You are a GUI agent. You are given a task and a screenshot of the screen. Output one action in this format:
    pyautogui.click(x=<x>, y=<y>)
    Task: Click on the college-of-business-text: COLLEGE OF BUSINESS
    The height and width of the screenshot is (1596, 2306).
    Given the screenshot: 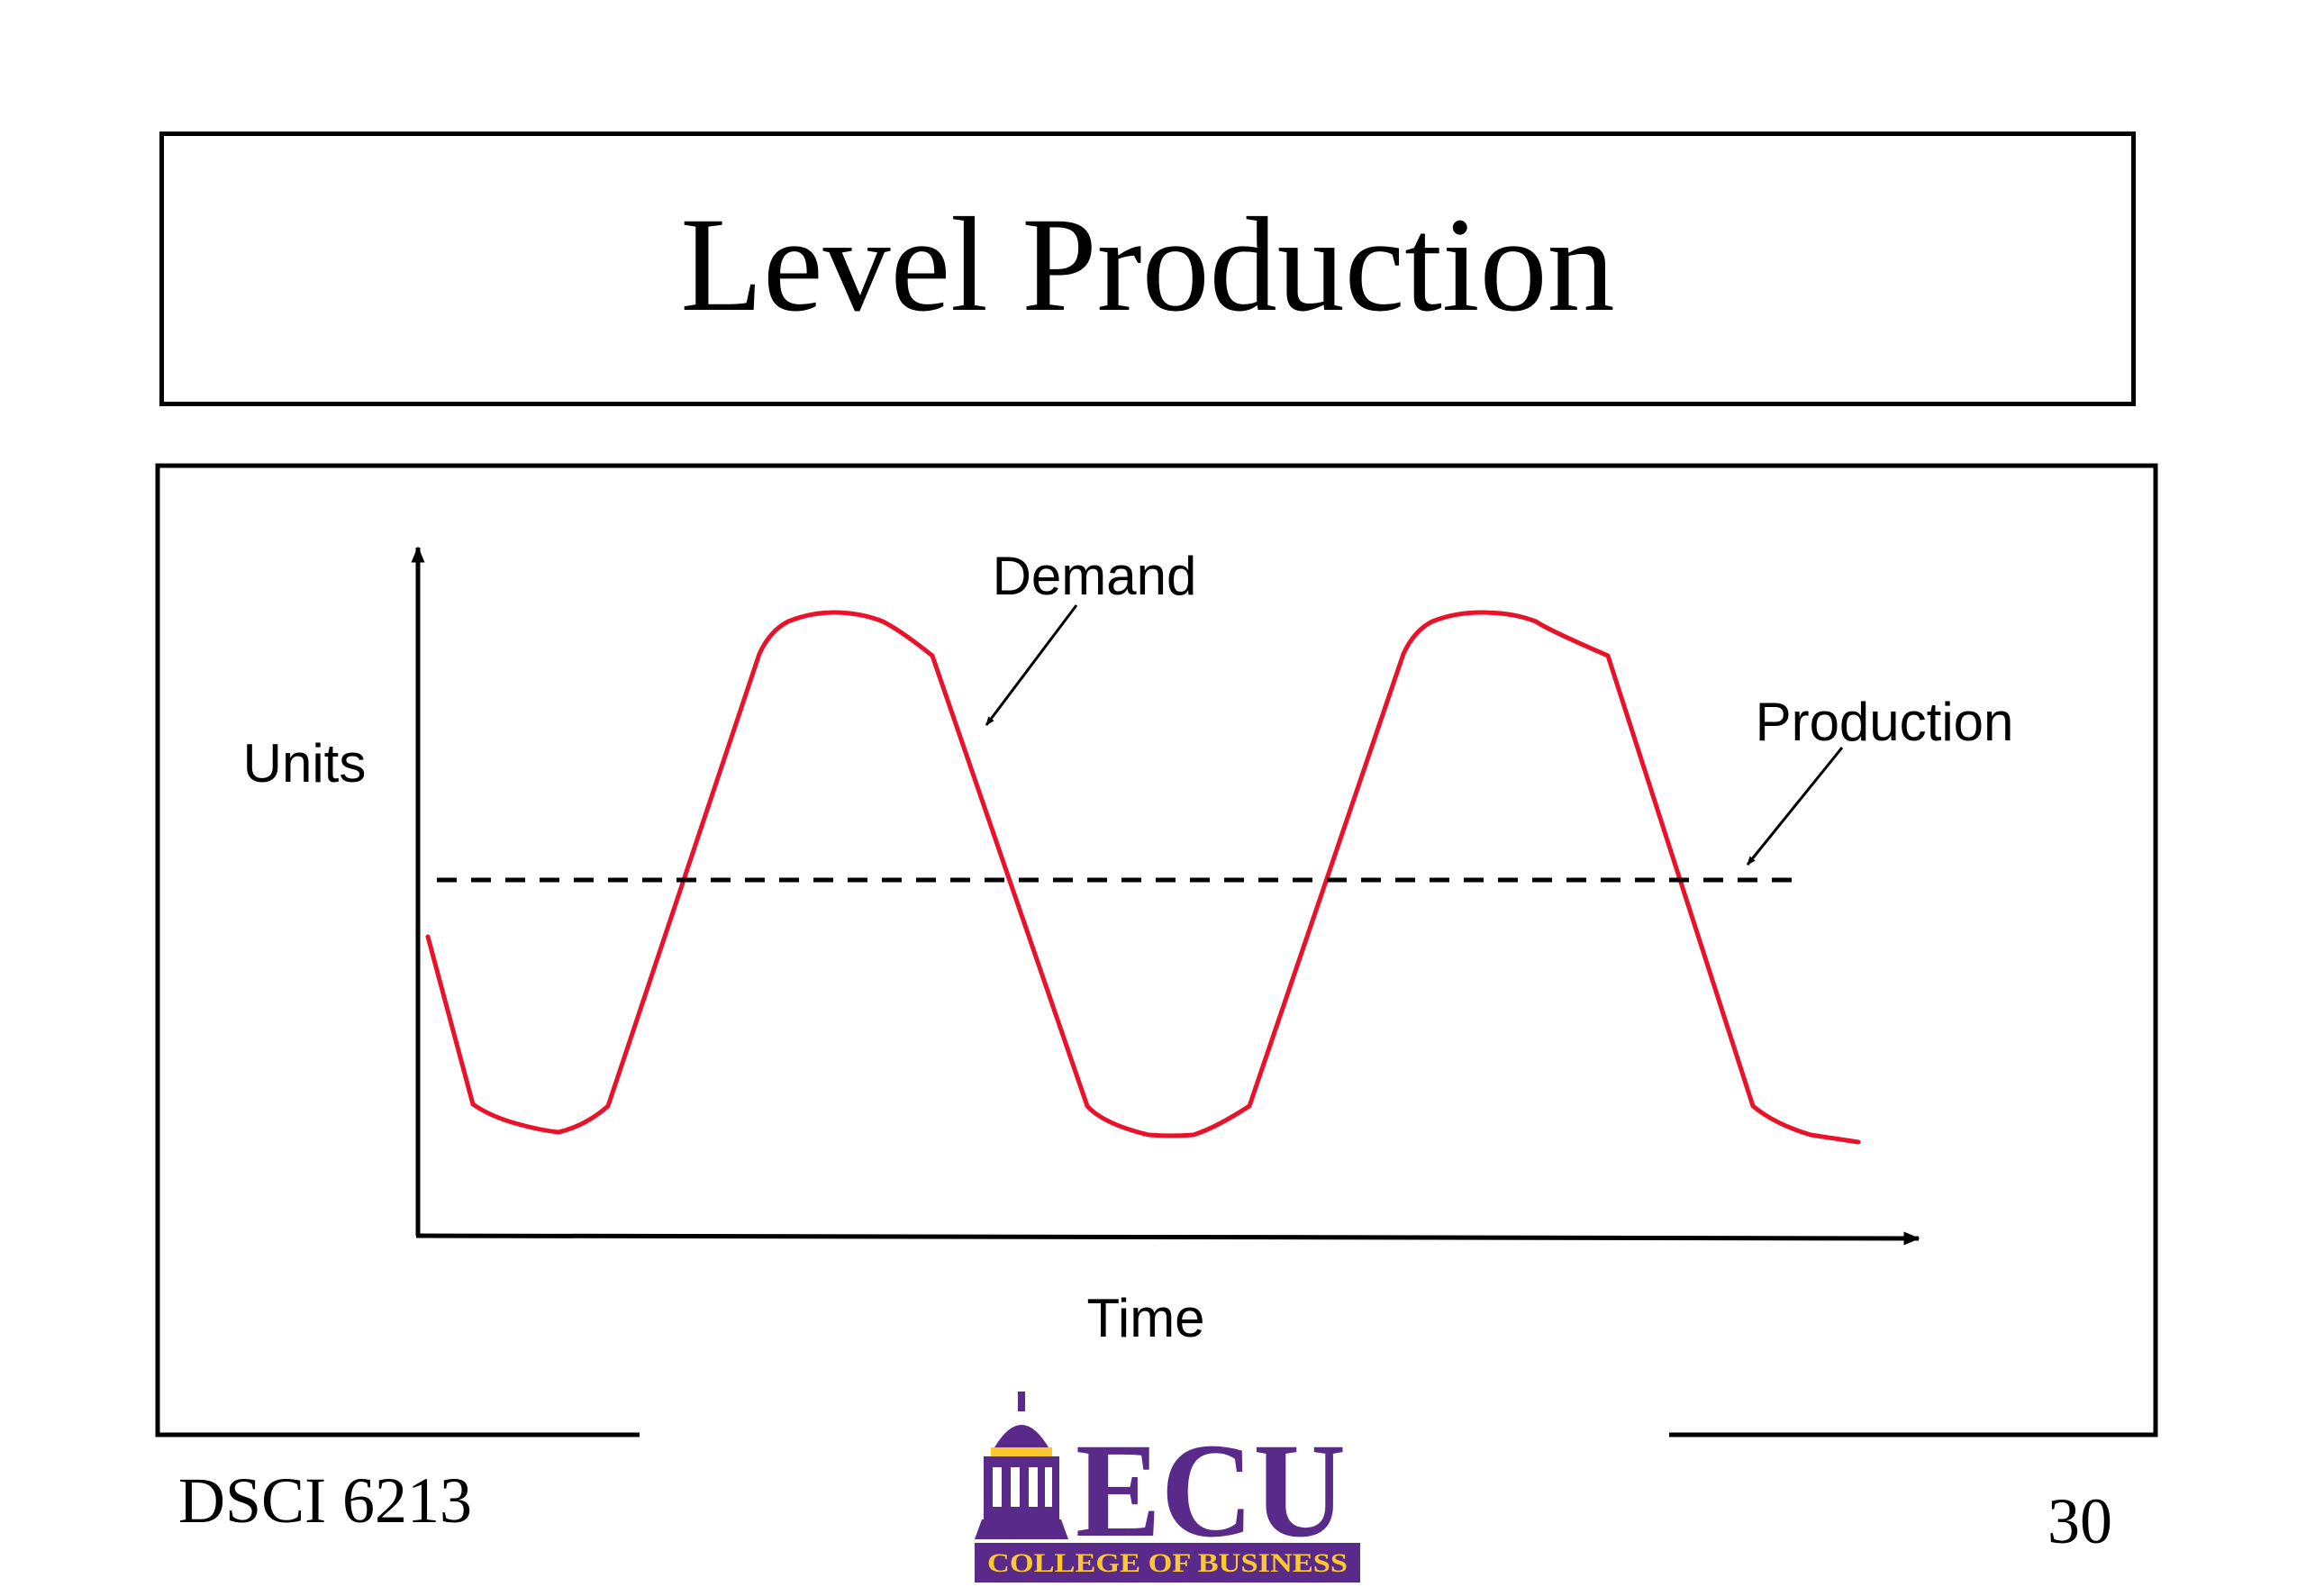 What is the action you would take?
    pyautogui.click(x=1167, y=1563)
    